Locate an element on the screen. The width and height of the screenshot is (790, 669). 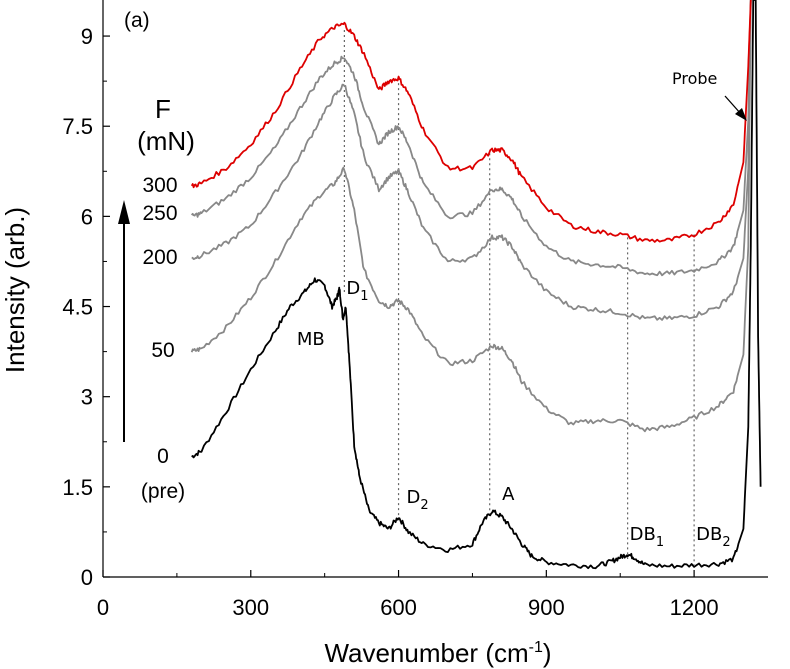
series-label-0: 0 is located at coordinates (163, 456).